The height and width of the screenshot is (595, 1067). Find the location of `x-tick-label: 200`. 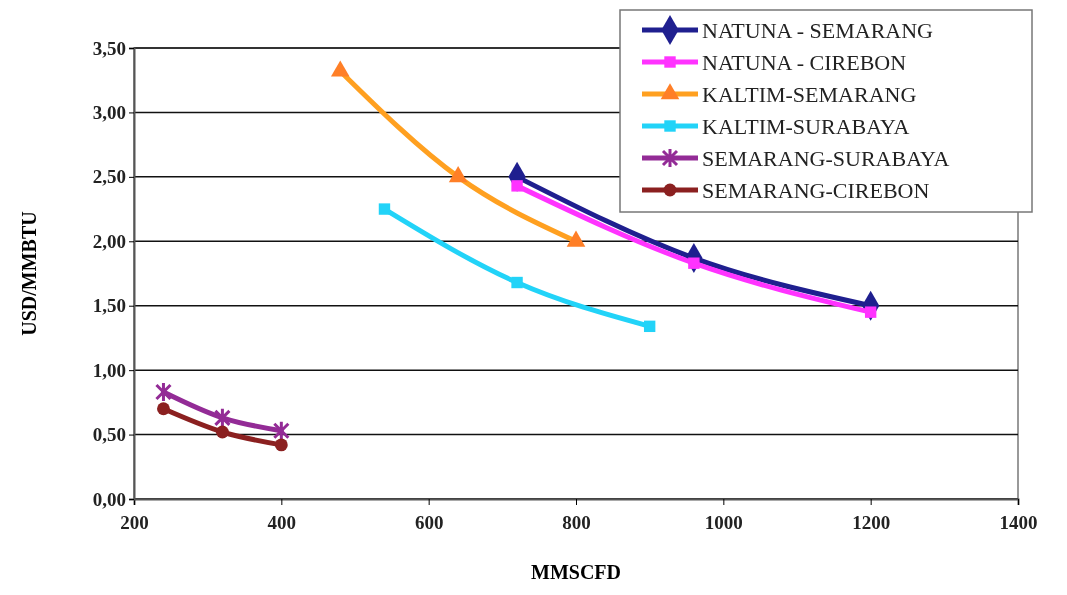

x-tick-label: 200 is located at coordinates (134, 522).